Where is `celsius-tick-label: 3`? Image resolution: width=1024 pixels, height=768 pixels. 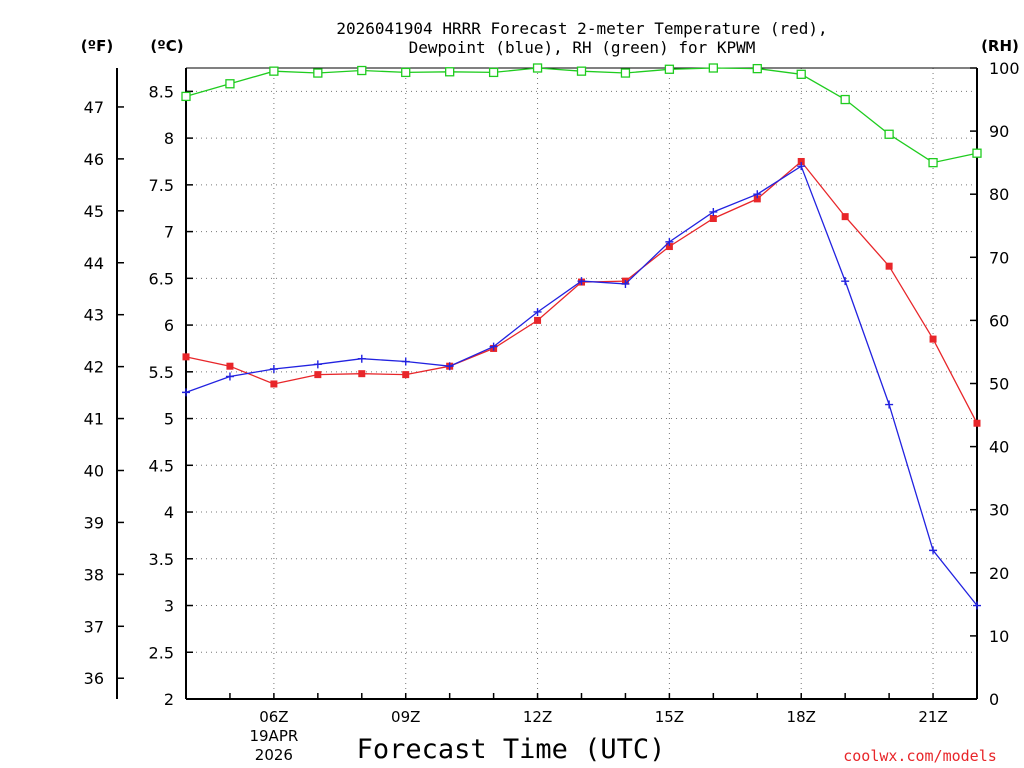 celsius-tick-label: 3 is located at coordinates (169, 606).